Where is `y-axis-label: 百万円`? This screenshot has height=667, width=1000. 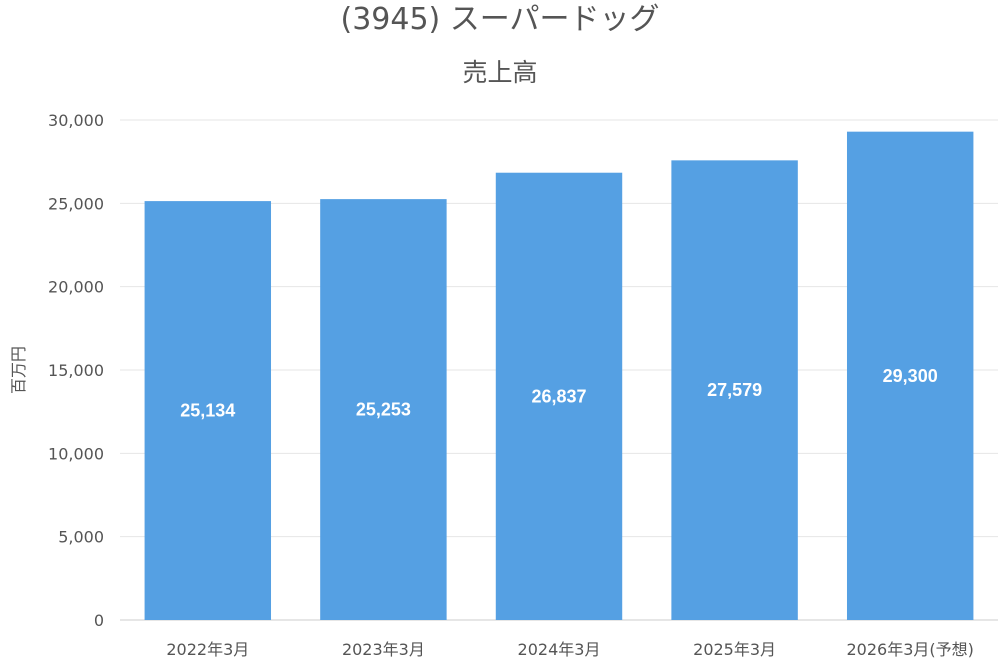
y-axis-label: 百万円 is located at coordinates (18, 370).